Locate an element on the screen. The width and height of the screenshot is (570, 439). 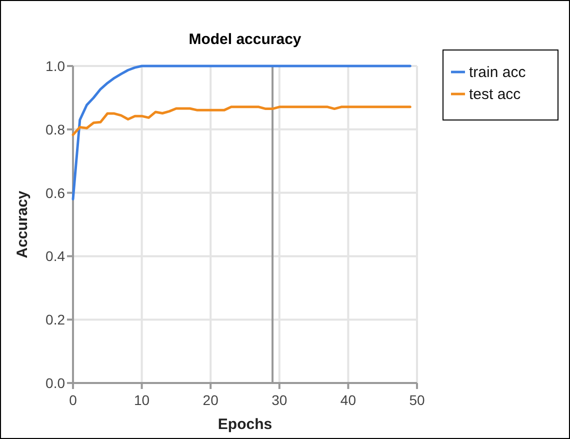
y-tick-label: 0.4 is located at coordinates (56, 256).